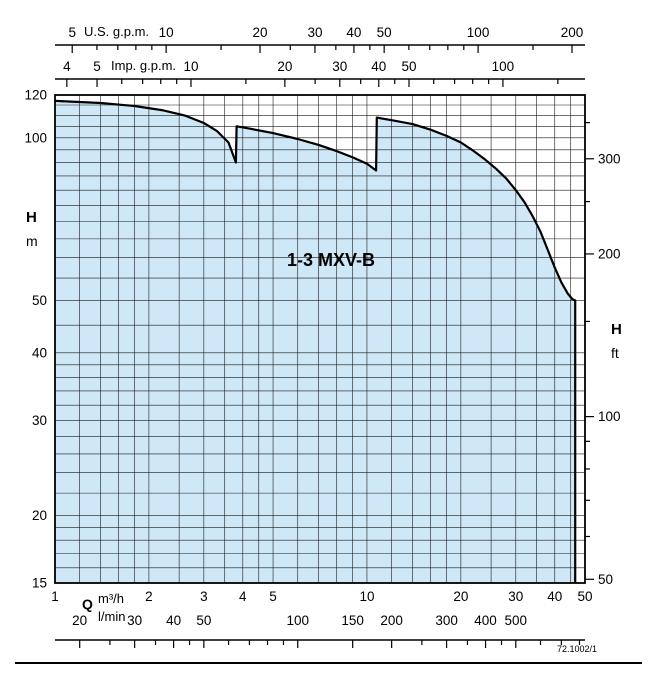 This screenshot has width=657, height=676. What do you see at coordinates (616, 329) in the screenshot?
I see `head-axis-label-right: H` at bounding box center [616, 329].